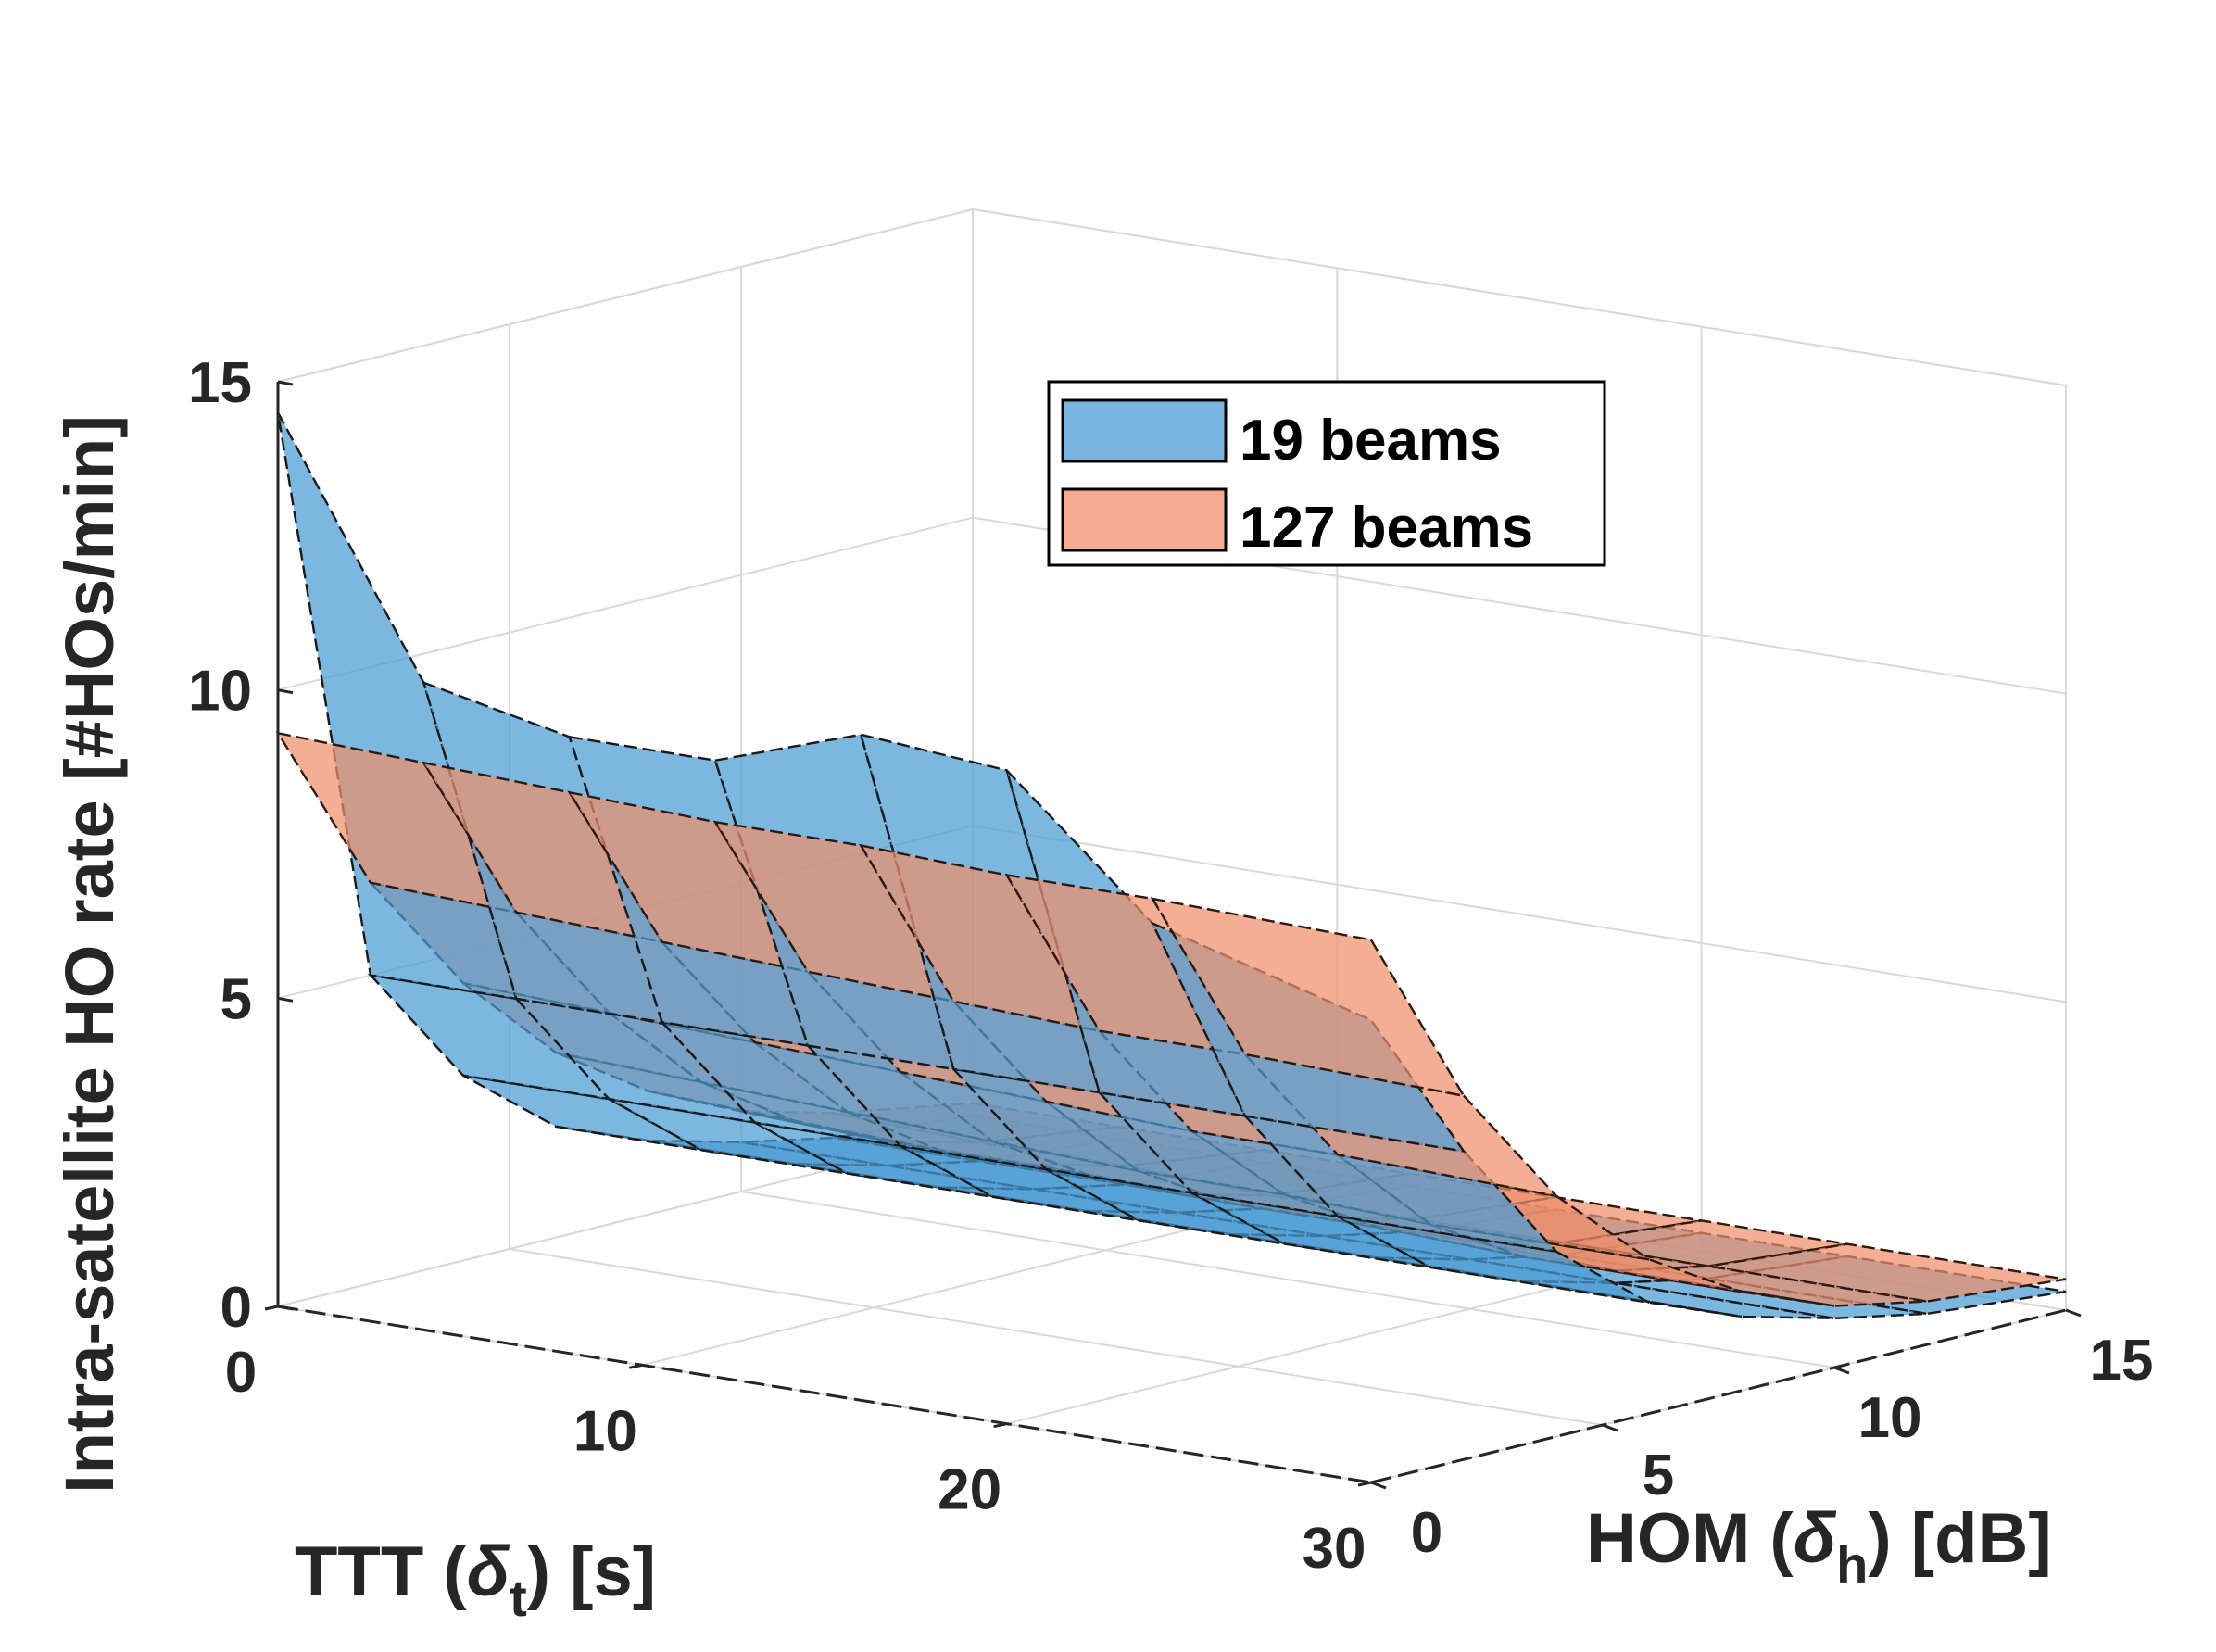 This screenshot has height=1652, width=2216. Describe the element at coordinates (241, 1373) in the screenshot. I see `x-tick-label: 0` at that location.